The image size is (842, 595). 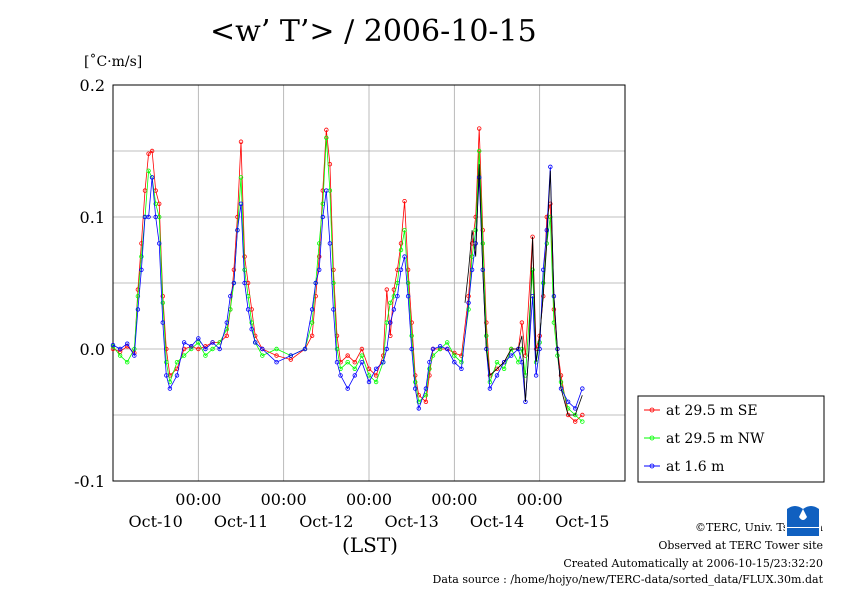 I want to click on chart-title: <w’ T’> / 2006-10-15, so click(x=373, y=31).